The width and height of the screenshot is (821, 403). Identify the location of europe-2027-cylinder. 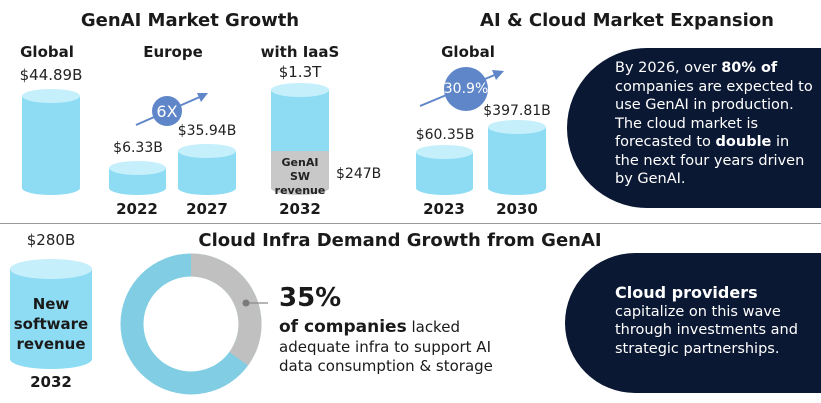
(207, 169).